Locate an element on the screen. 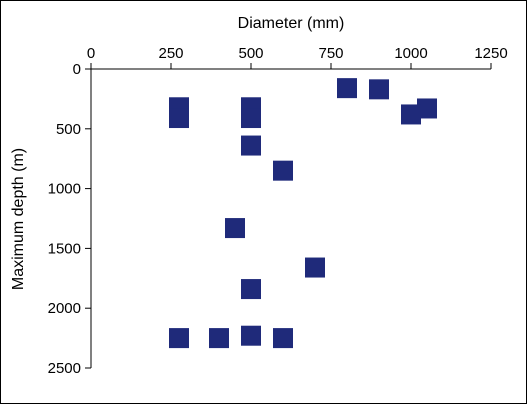  x-tick-label: 1250 is located at coordinates (490, 53).